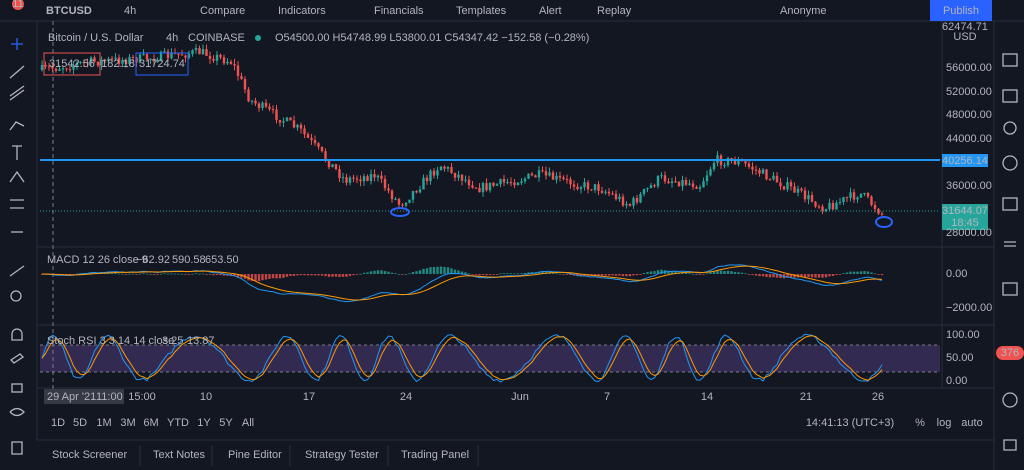 This screenshot has height=470, width=1024. Describe the element at coordinates (944, 423) in the screenshot. I see `scale-button: log` at that location.